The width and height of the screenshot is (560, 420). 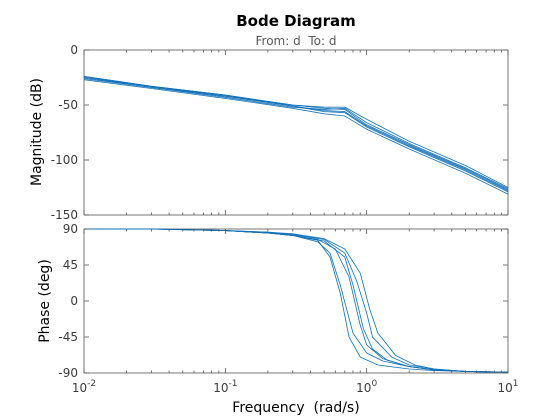 I want to click on chart-subtitle: From: d To: d, so click(x=296, y=41).